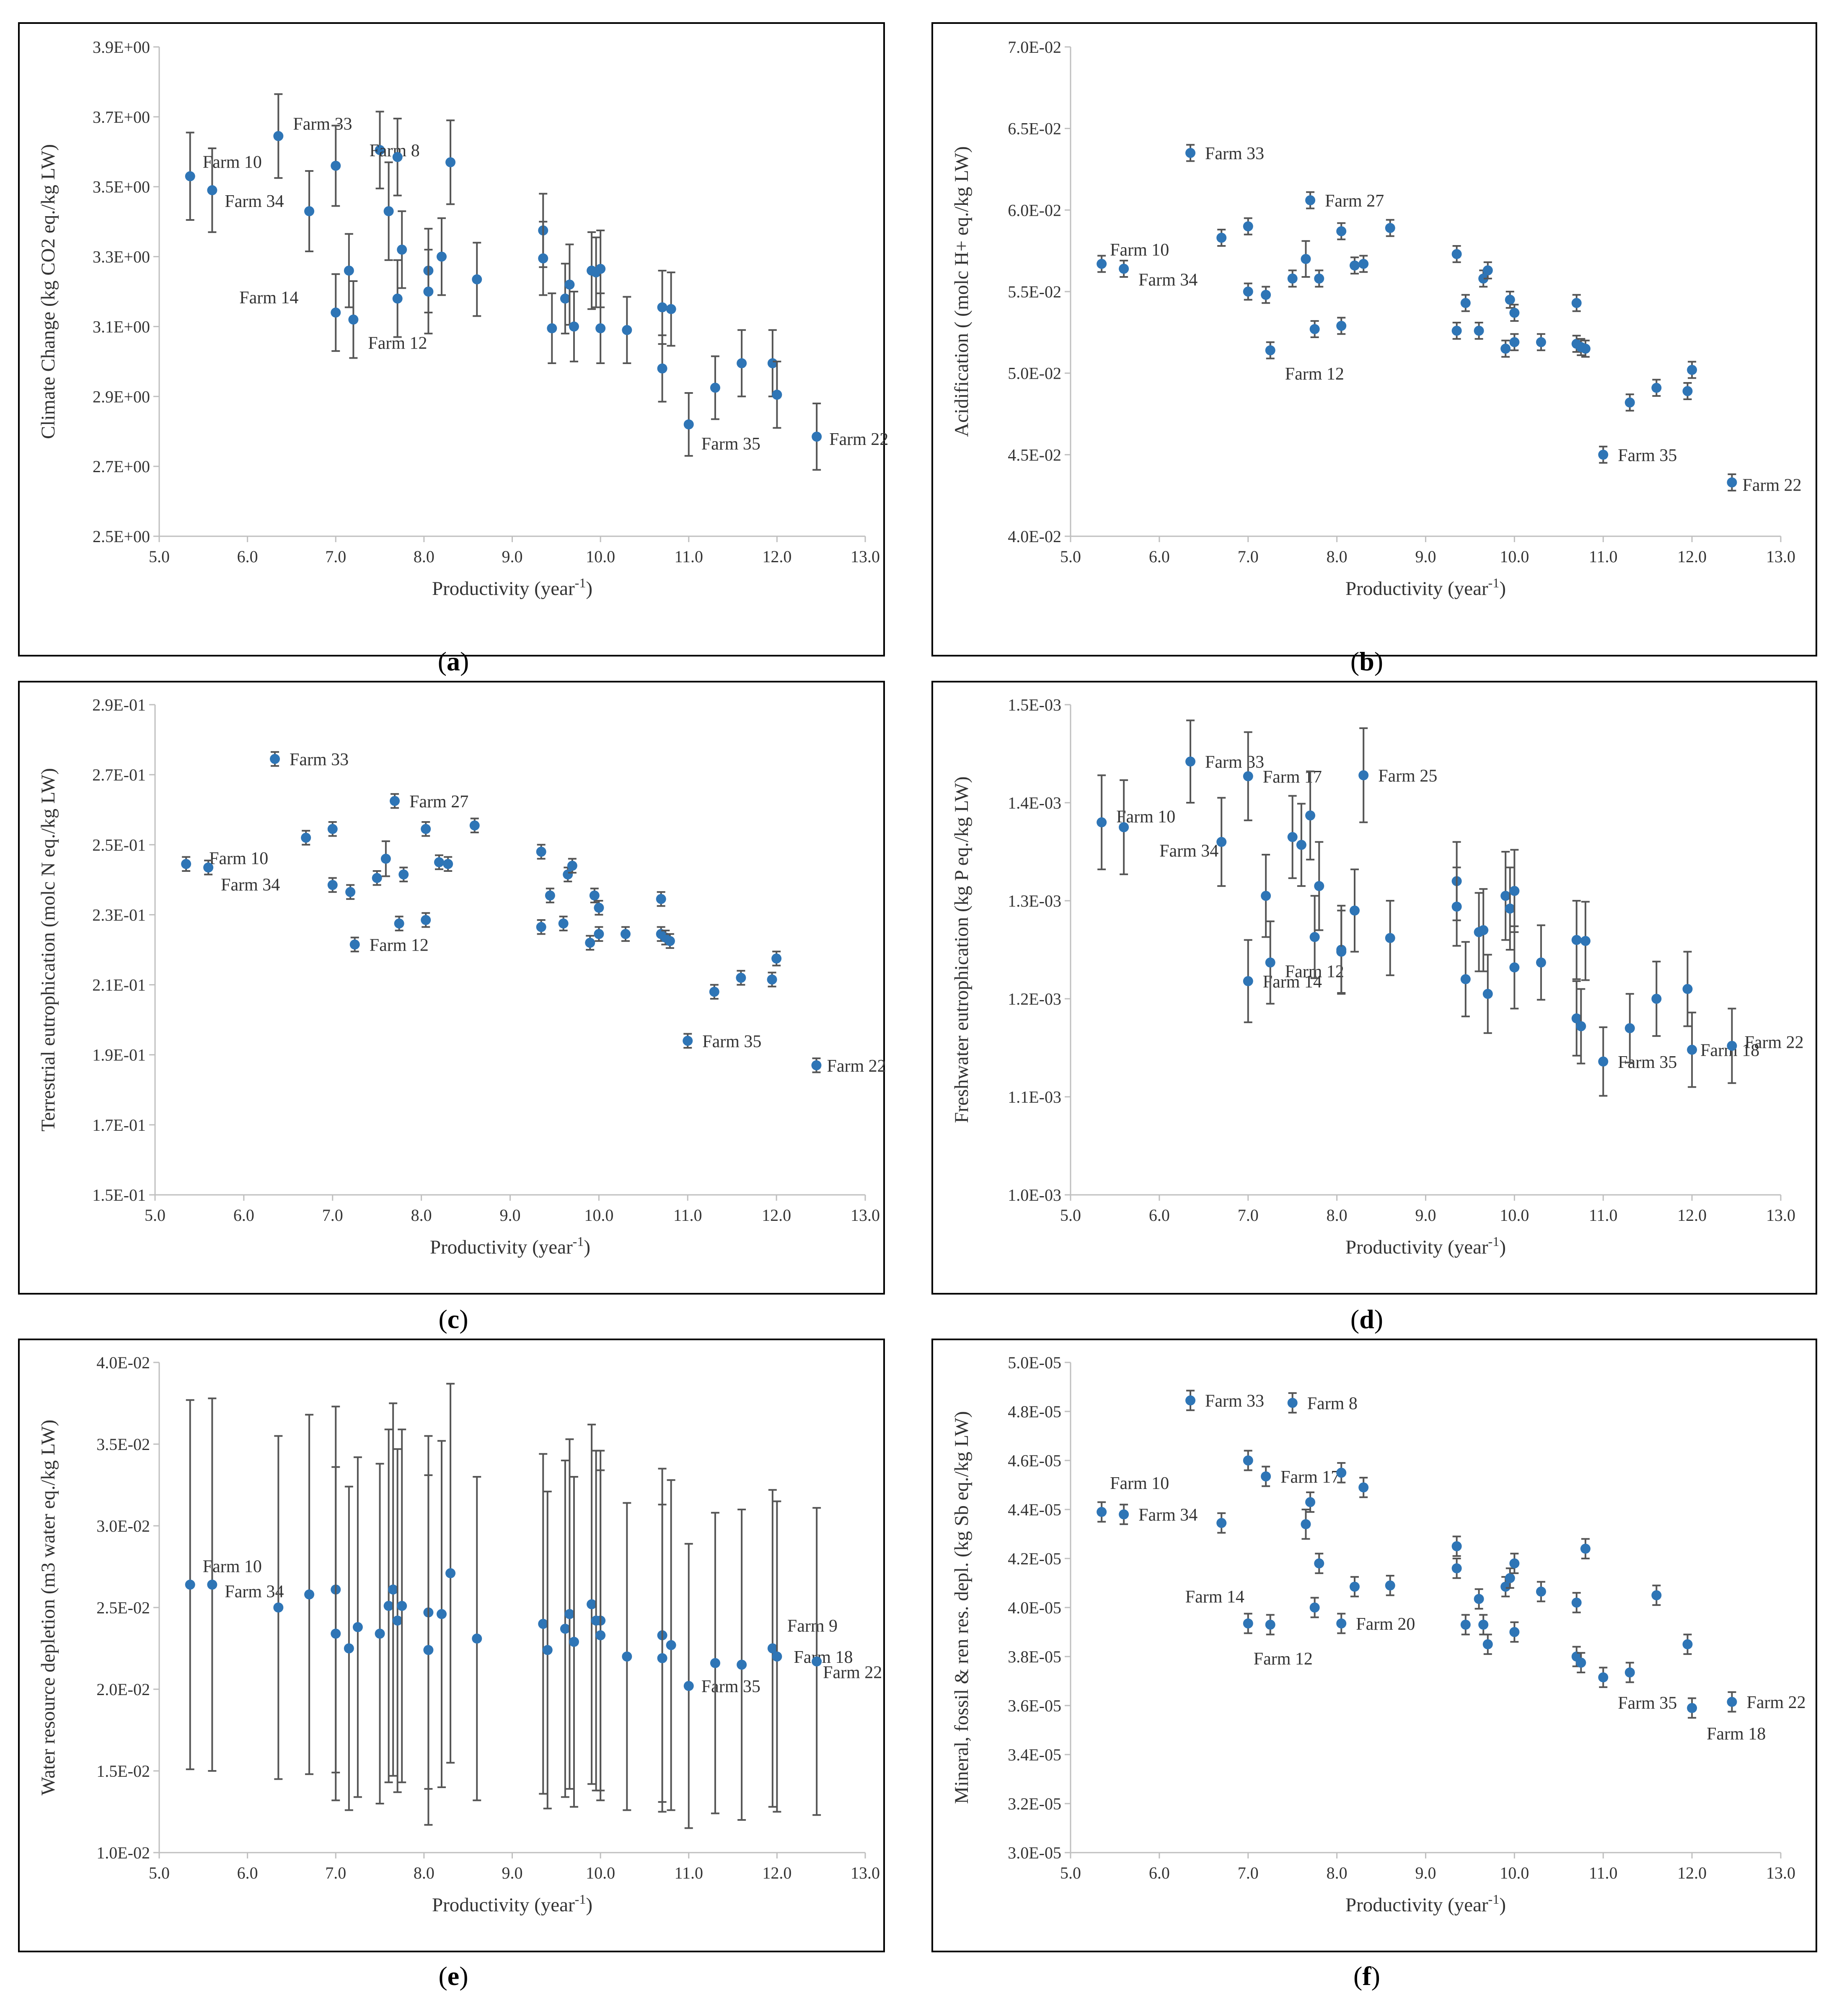 This screenshot has height=2016, width=1839. What do you see at coordinates (1407, 776) in the screenshot?
I see `point-label: Farm 25` at bounding box center [1407, 776].